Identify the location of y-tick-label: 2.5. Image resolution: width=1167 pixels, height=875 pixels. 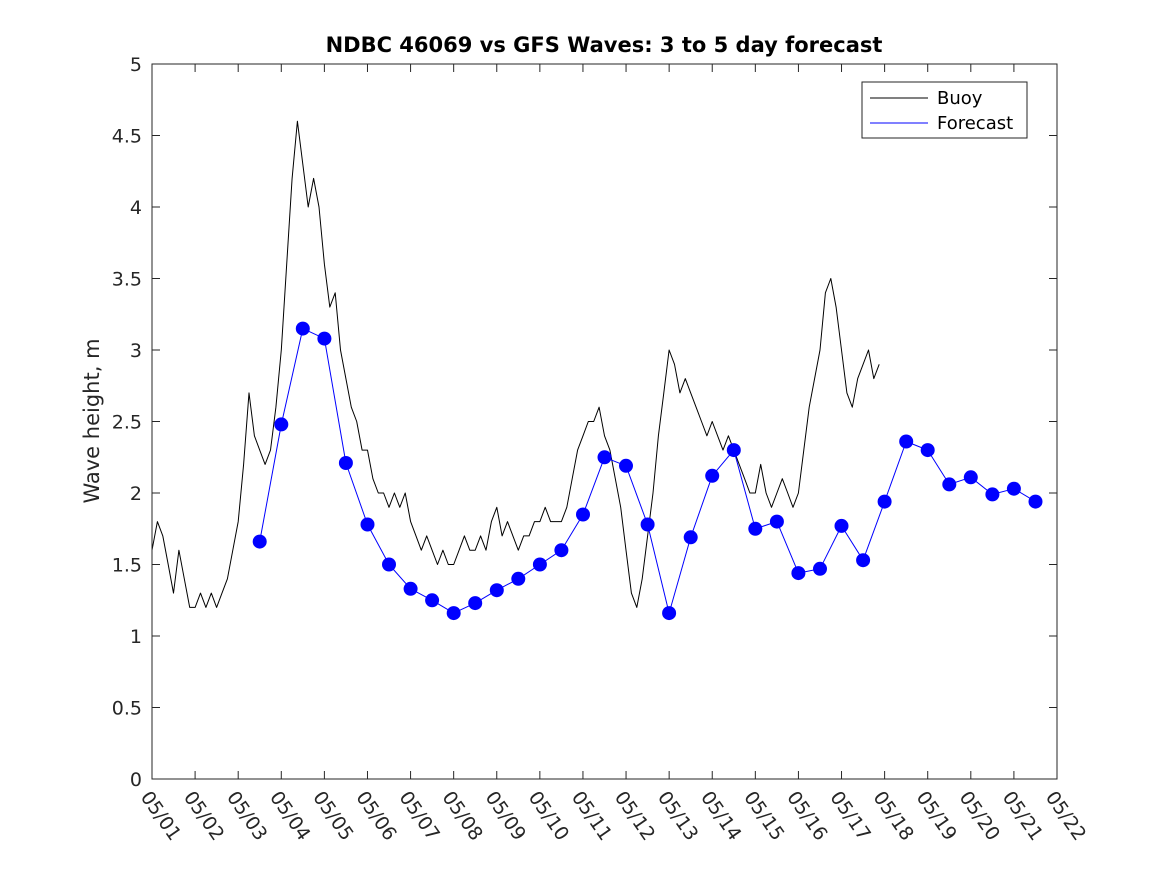
(127, 423).